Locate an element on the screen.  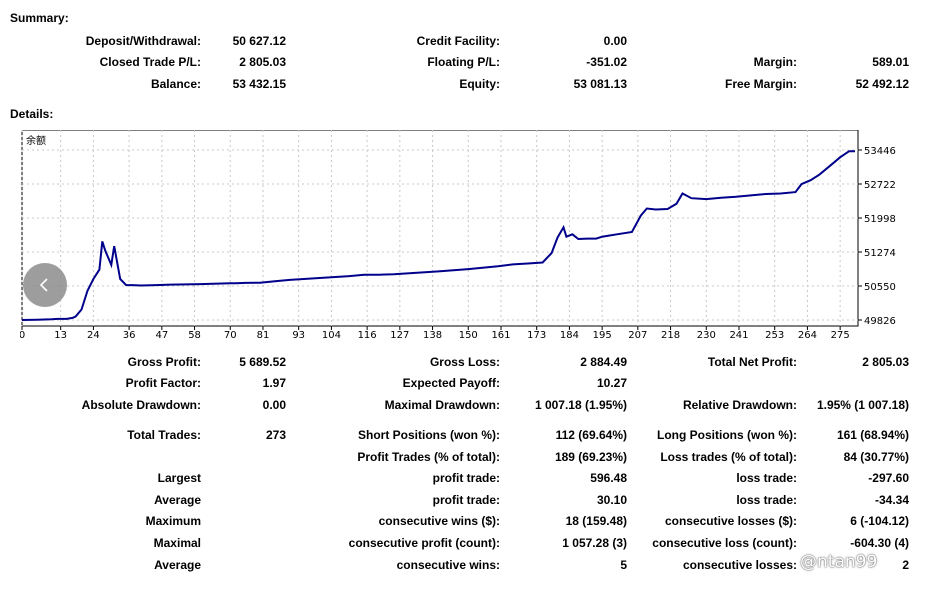
margin-value: 589.01 is located at coordinates (890, 62).